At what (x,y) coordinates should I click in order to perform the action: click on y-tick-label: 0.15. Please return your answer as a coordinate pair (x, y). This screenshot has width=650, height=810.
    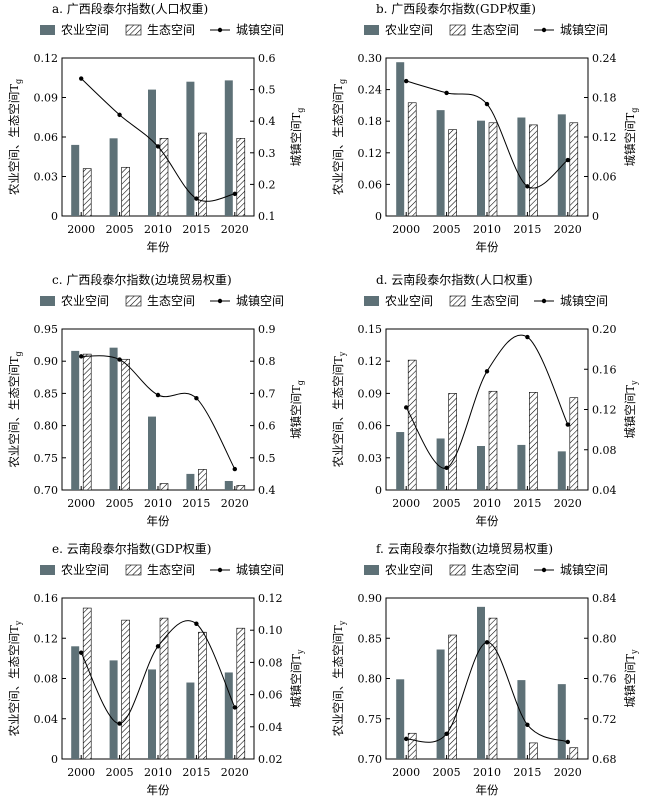
    Looking at the image, I should click on (370, 329).